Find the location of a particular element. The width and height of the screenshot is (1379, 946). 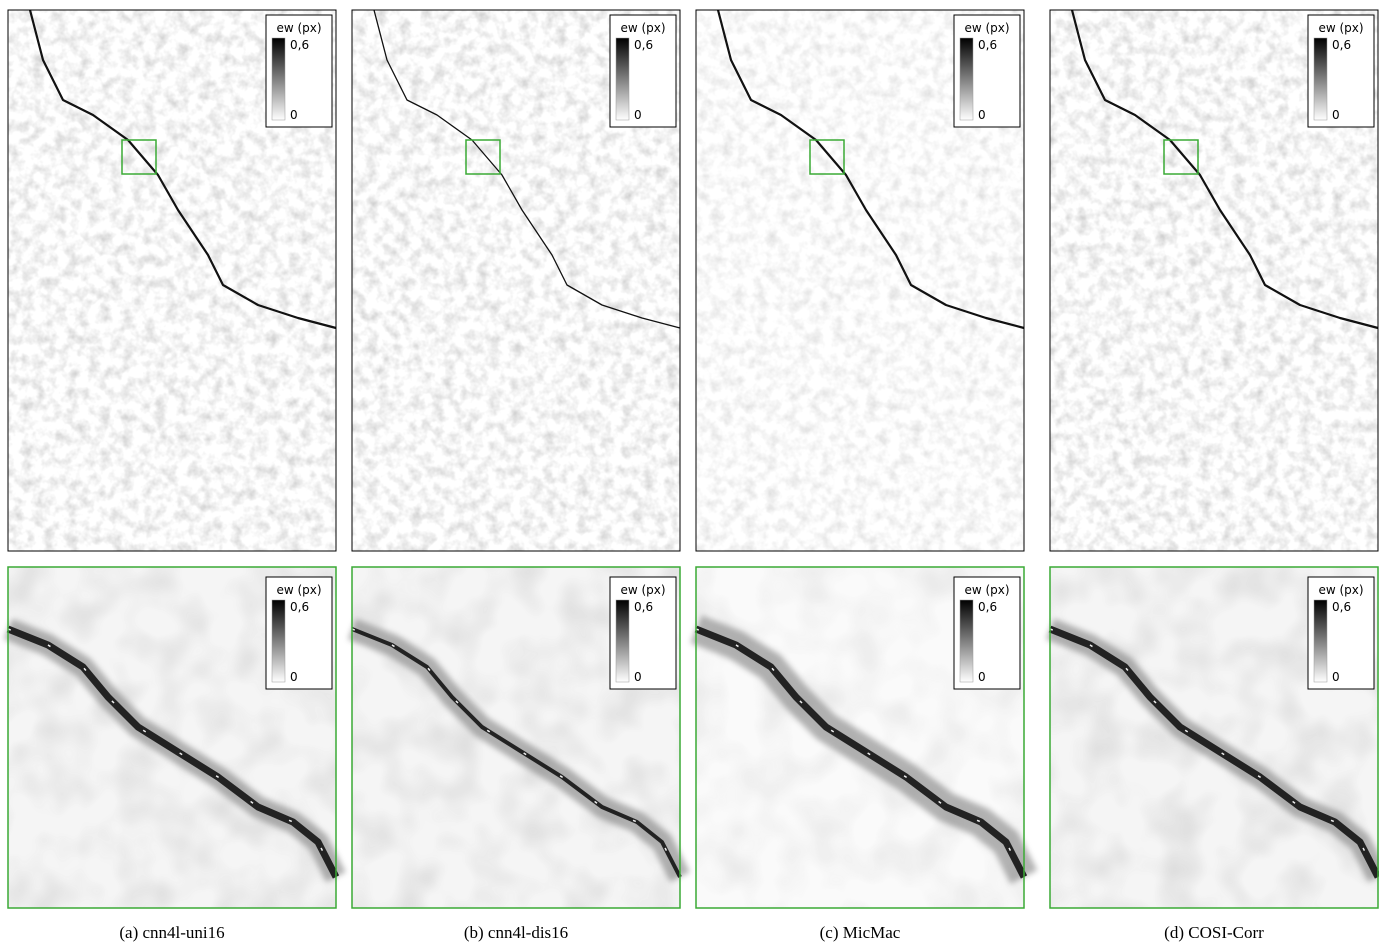

panel-caption: (d) COSI-Corr is located at coordinates (1214, 932).